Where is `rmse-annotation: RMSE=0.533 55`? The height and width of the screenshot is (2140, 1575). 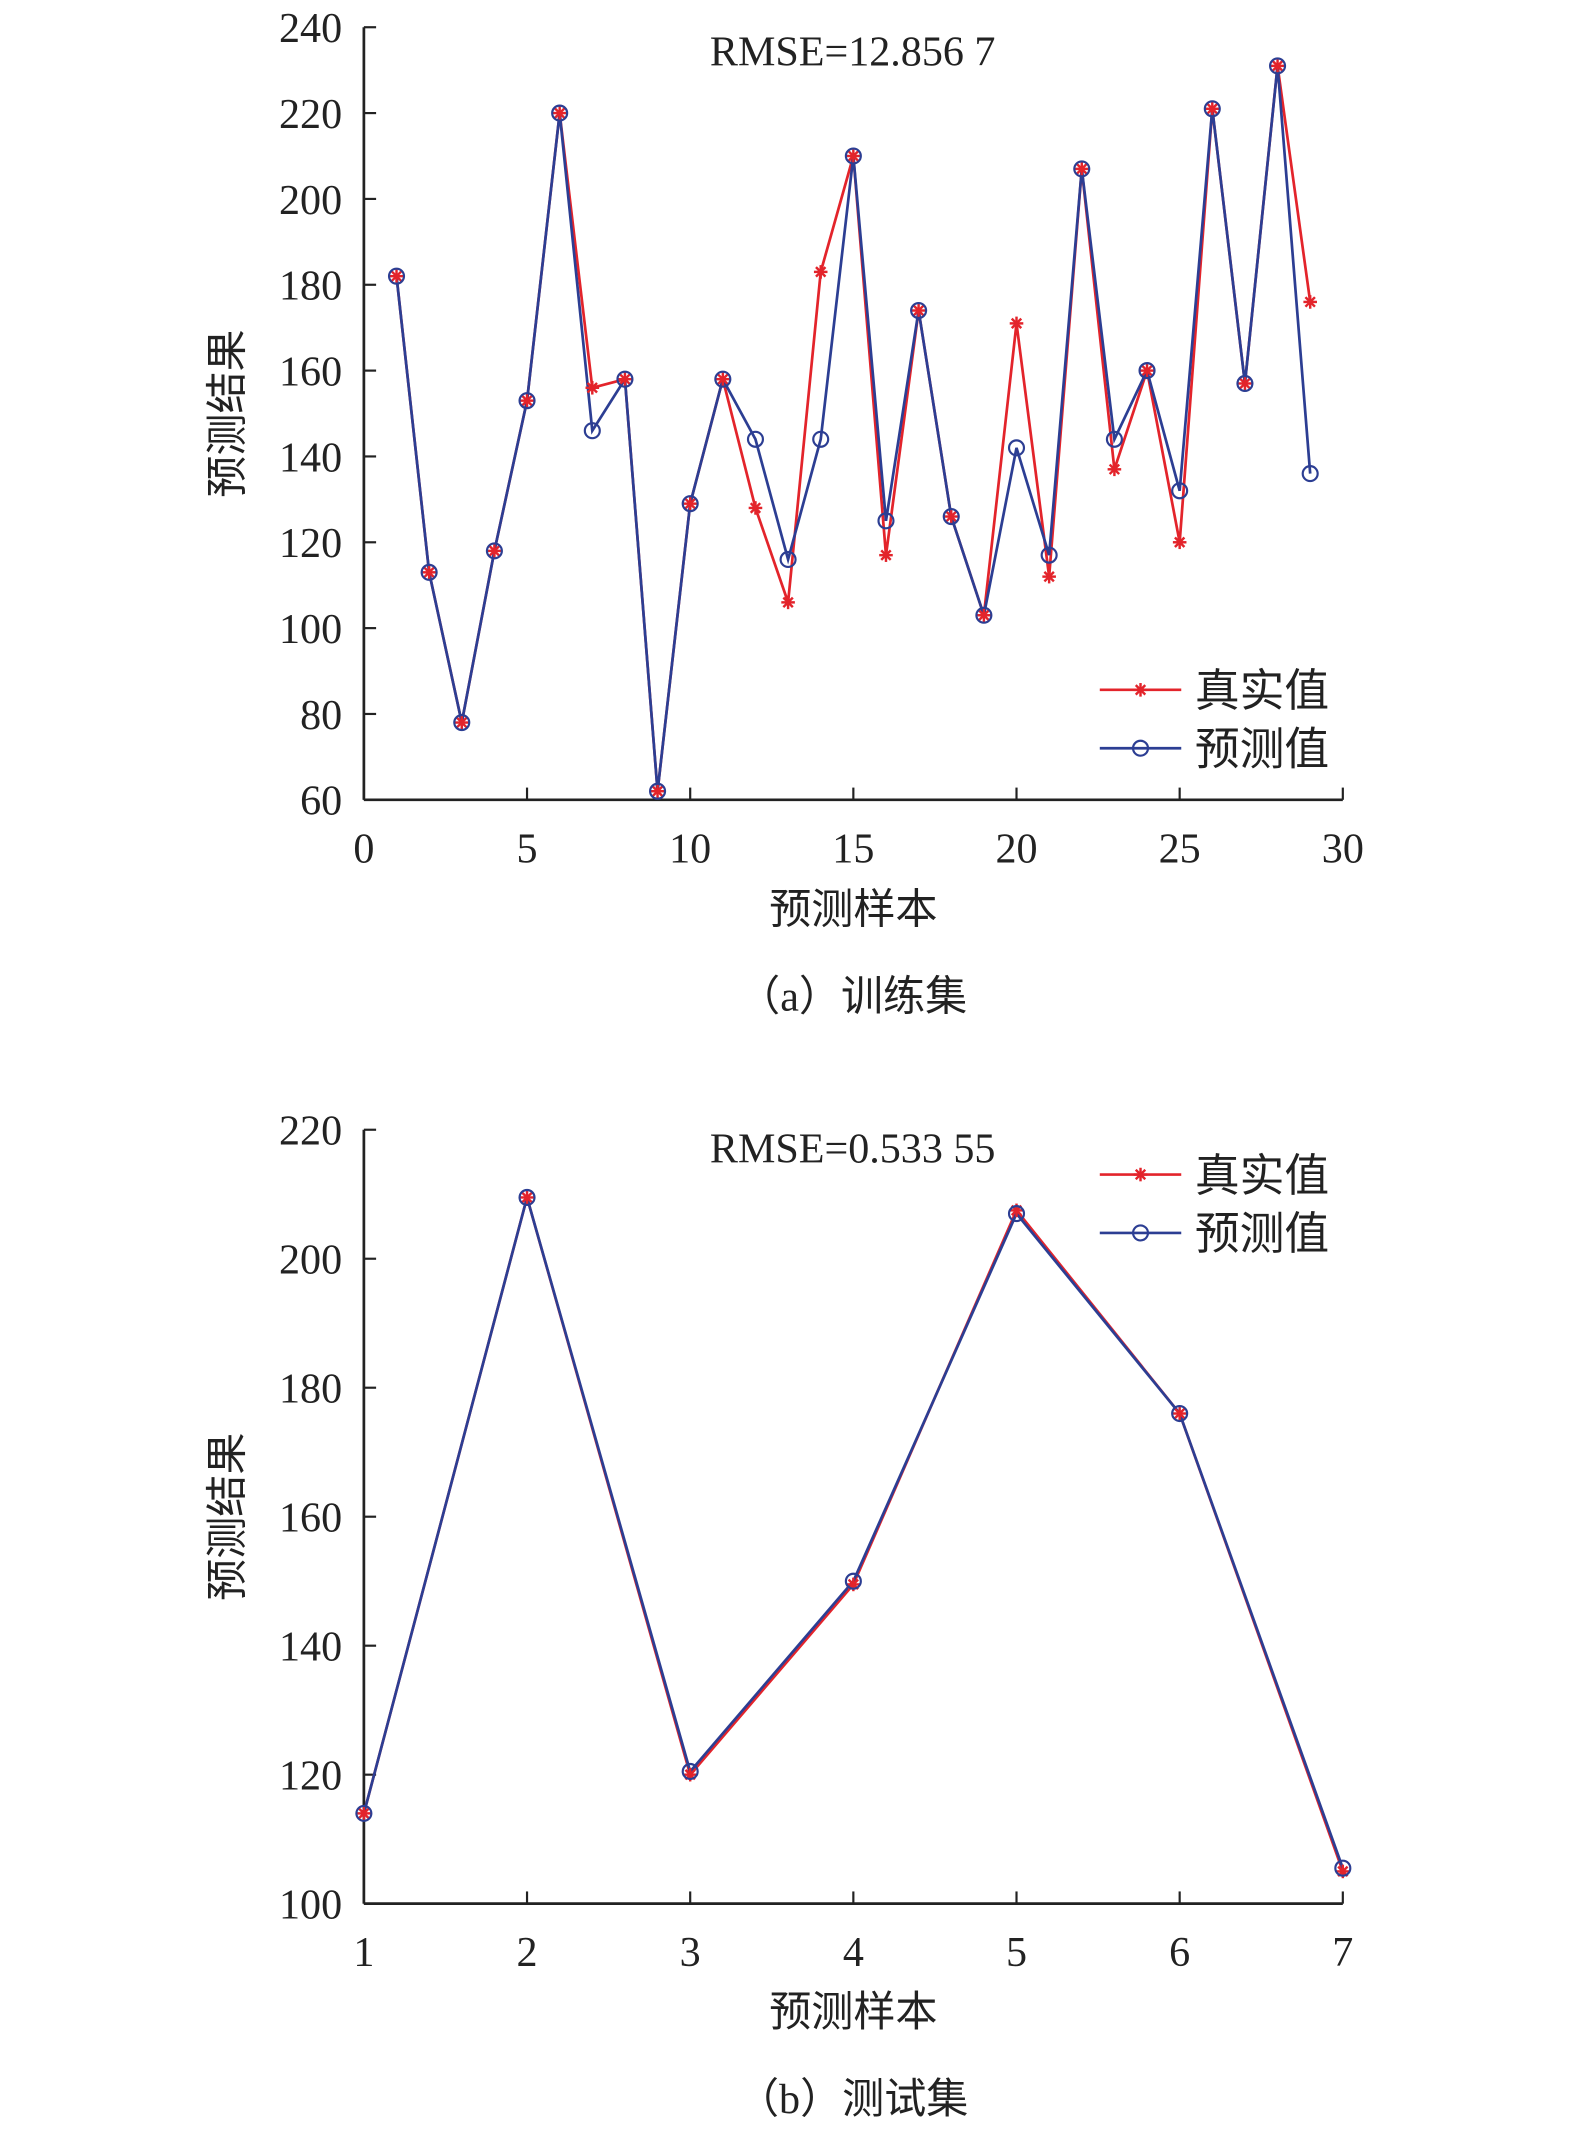
rmse-annotation: RMSE=0.533 55 is located at coordinates (853, 1148).